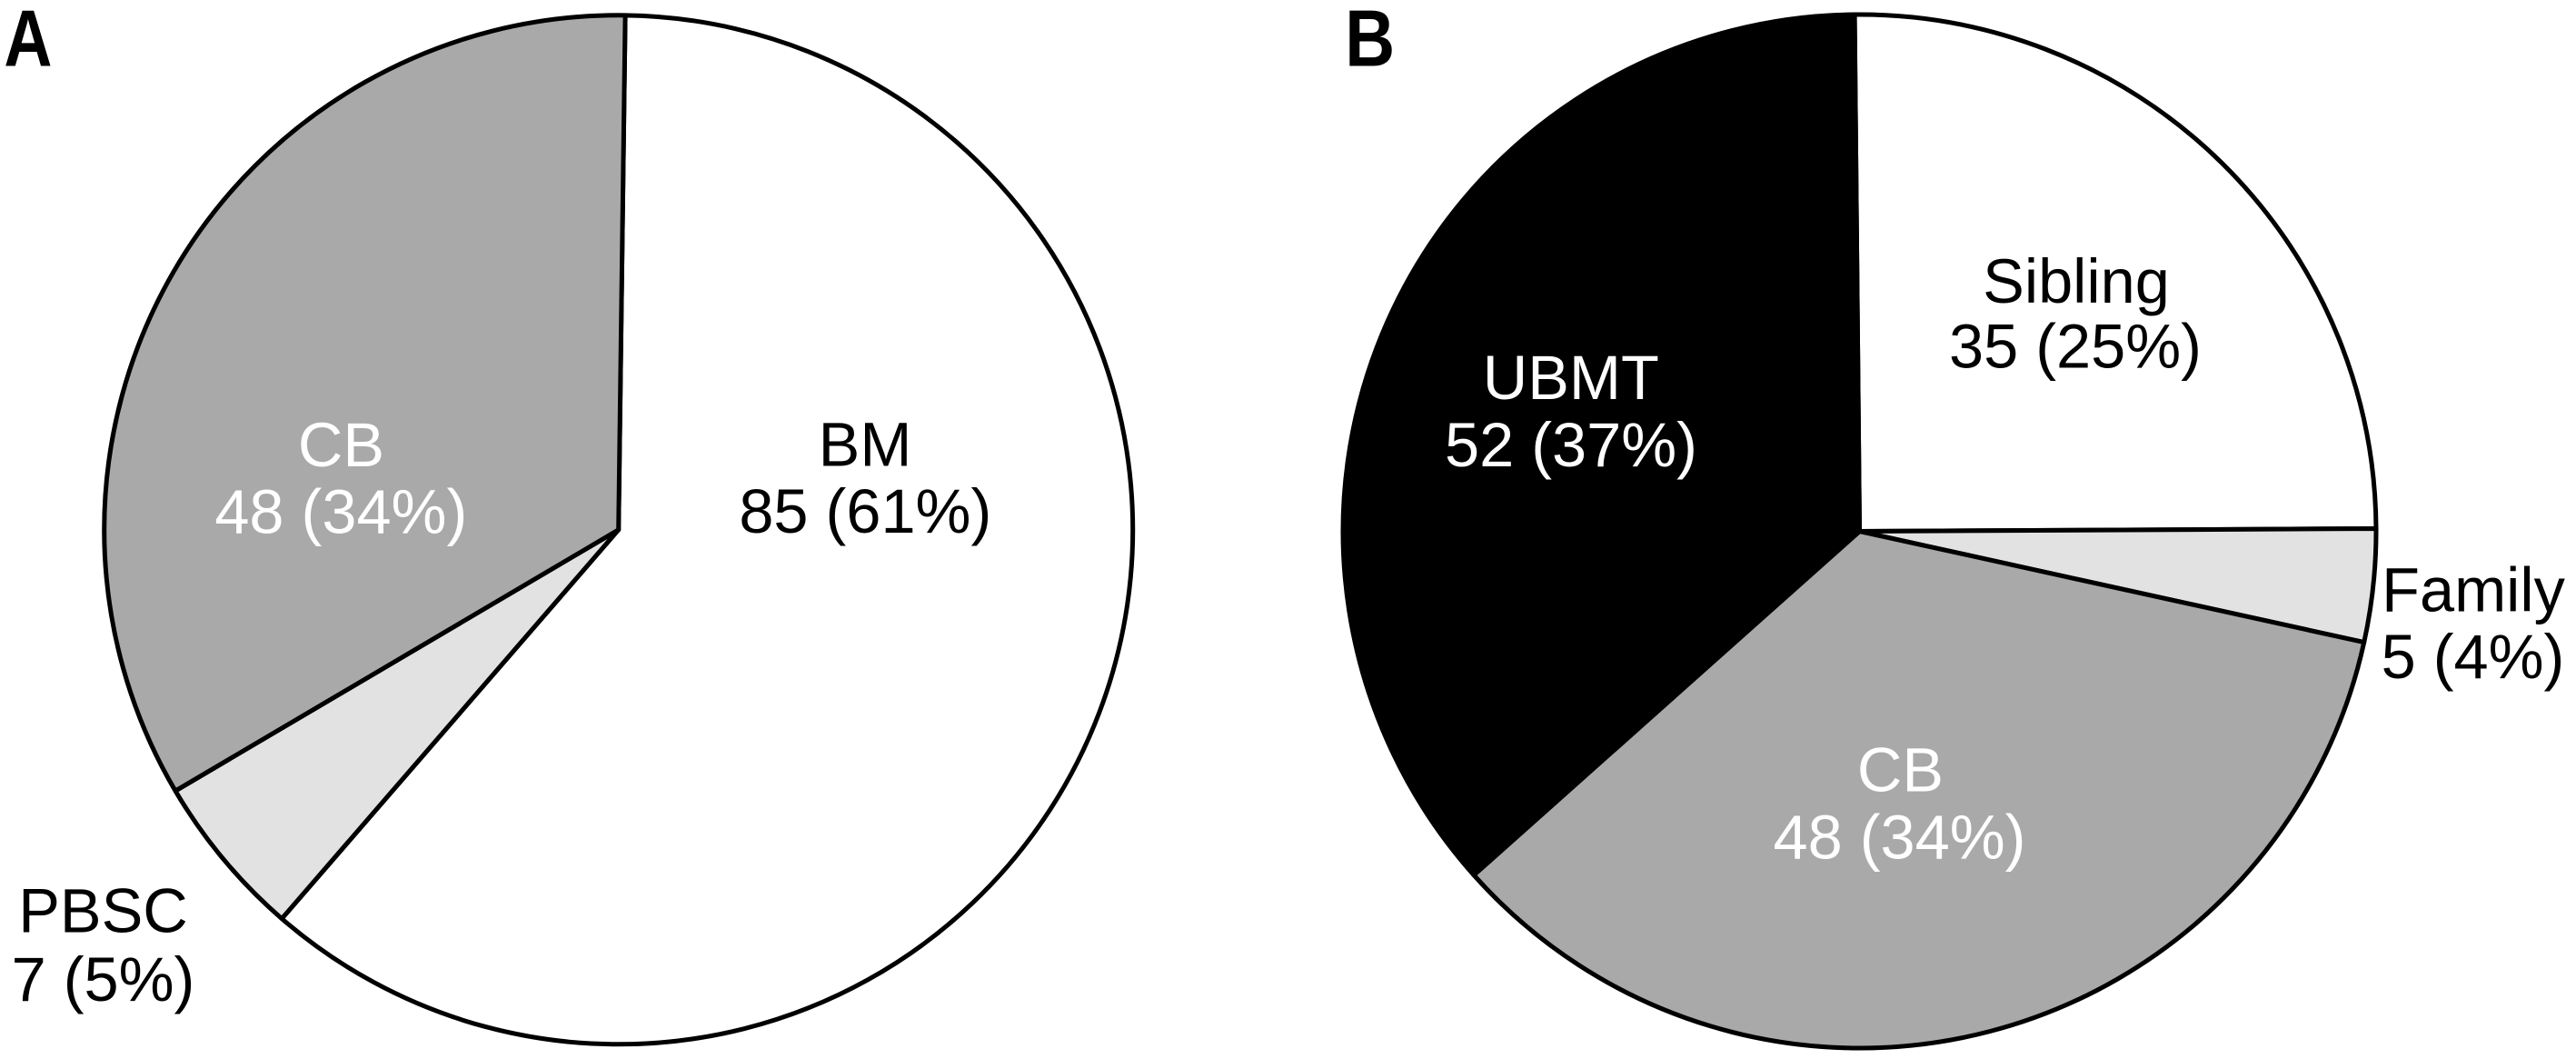 Image resolution: width=2576 pixels, height=1059 pixels. I want to click on svg-text: PBSC, so click(103, 910).